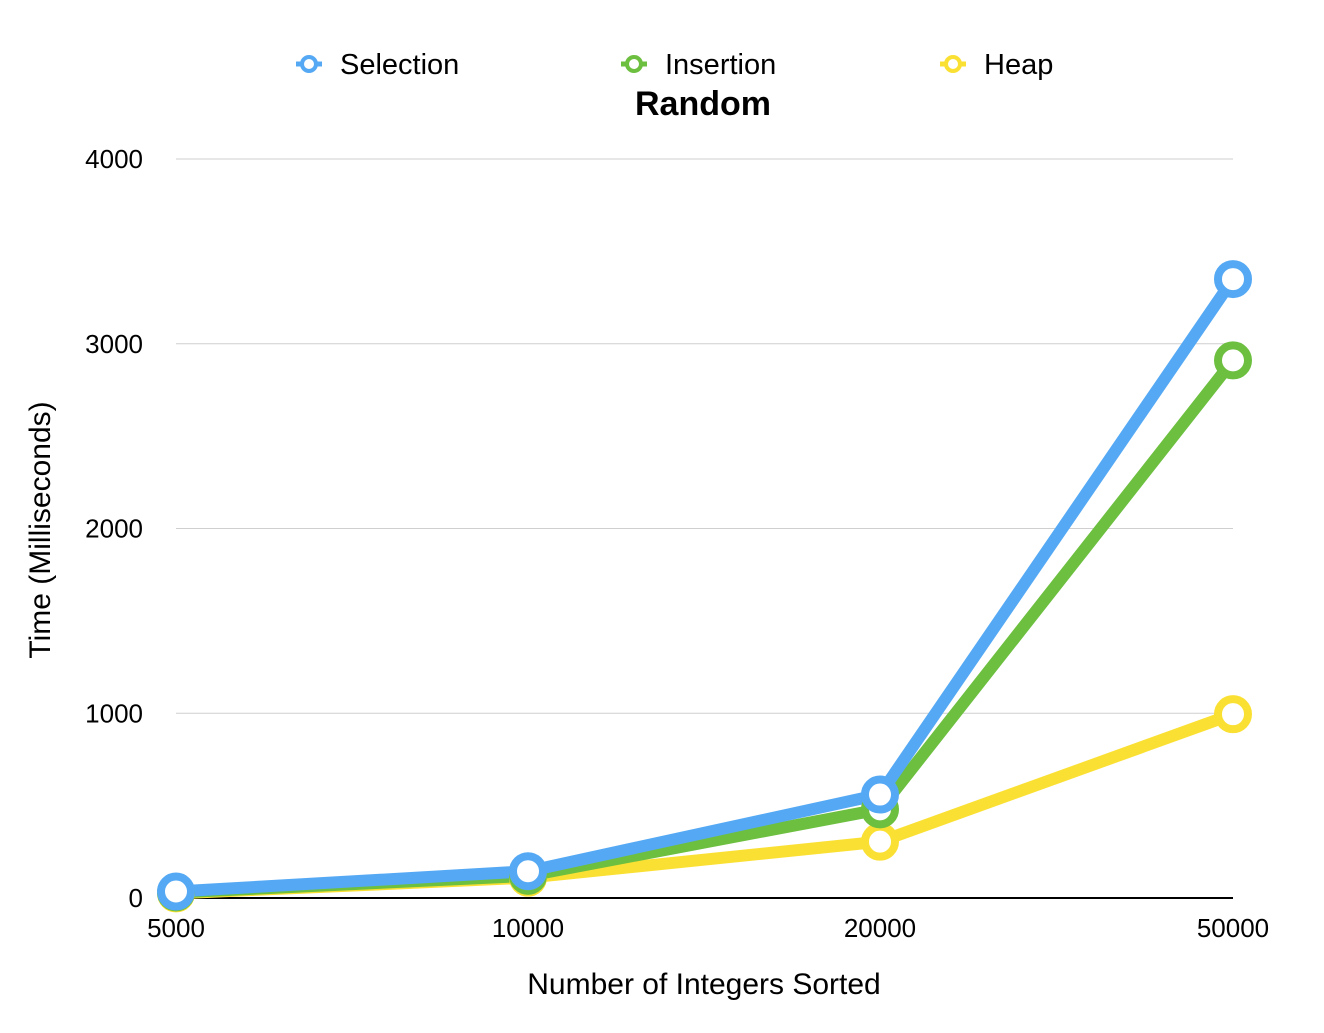 The width and height of the screenshot is (1324, 1033). Describe the element at coordinates (708, 928) in the screenshot. I see `x-axis-ticks: 5000 10000 20000 50000` at that location.